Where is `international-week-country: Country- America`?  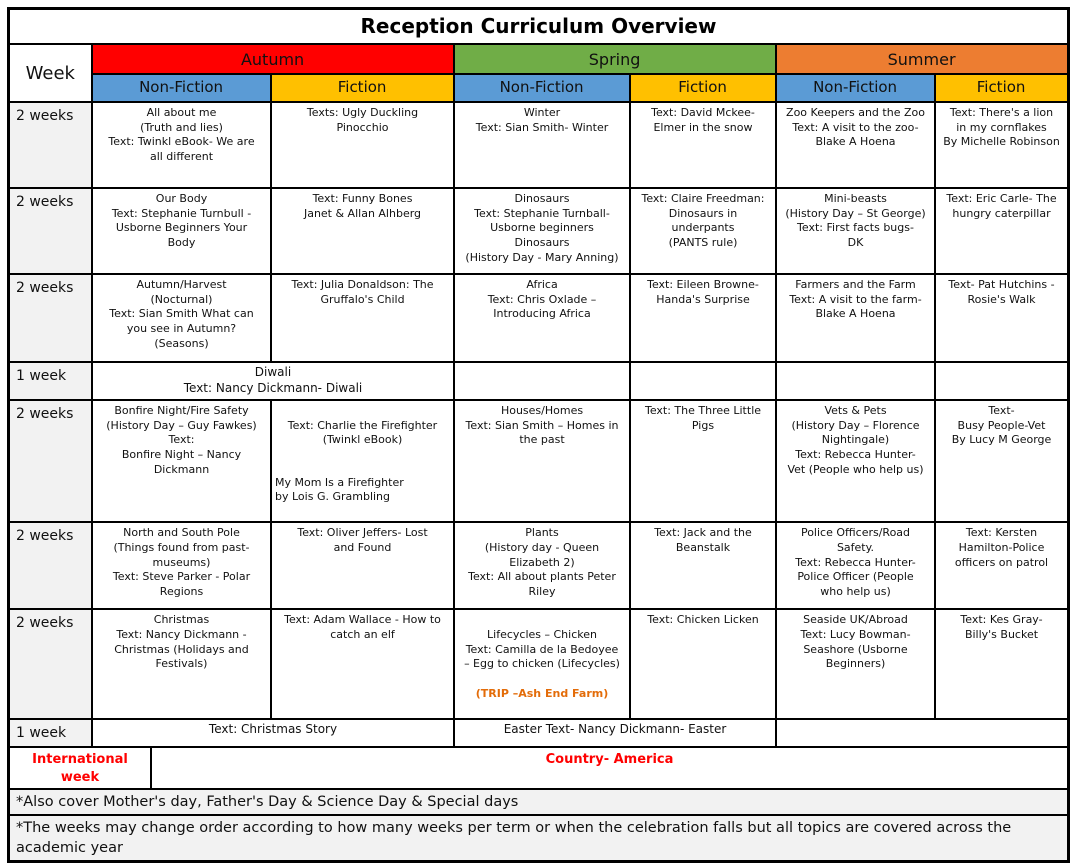
international-week-country: Country- America is located at coordinates (609, 769).